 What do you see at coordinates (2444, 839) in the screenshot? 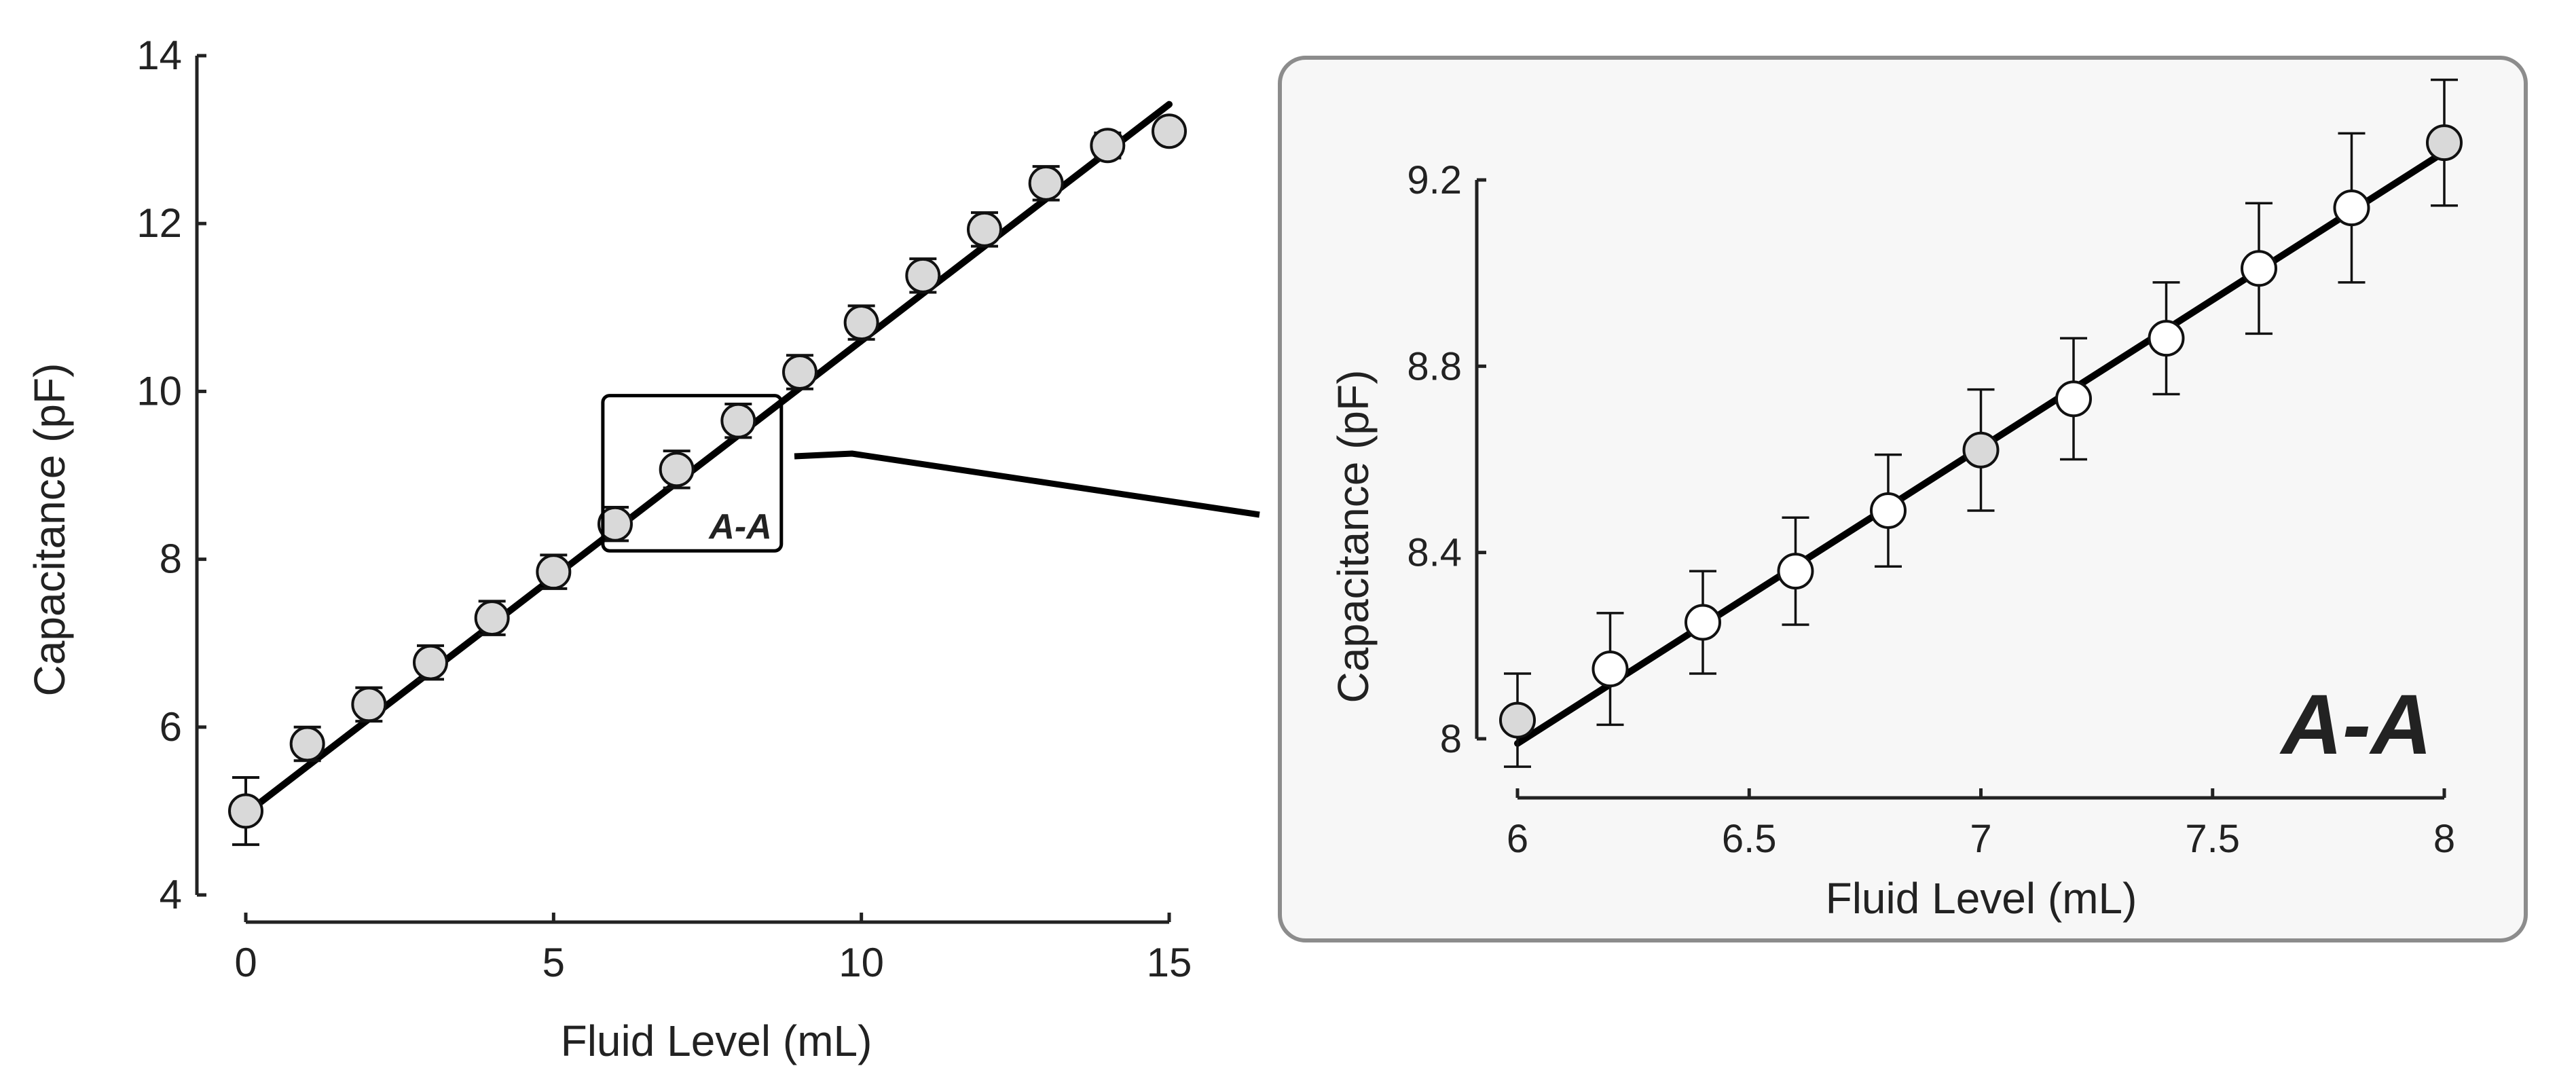
I see `x-tick-label: 8` at bounding box center [2444, 839].